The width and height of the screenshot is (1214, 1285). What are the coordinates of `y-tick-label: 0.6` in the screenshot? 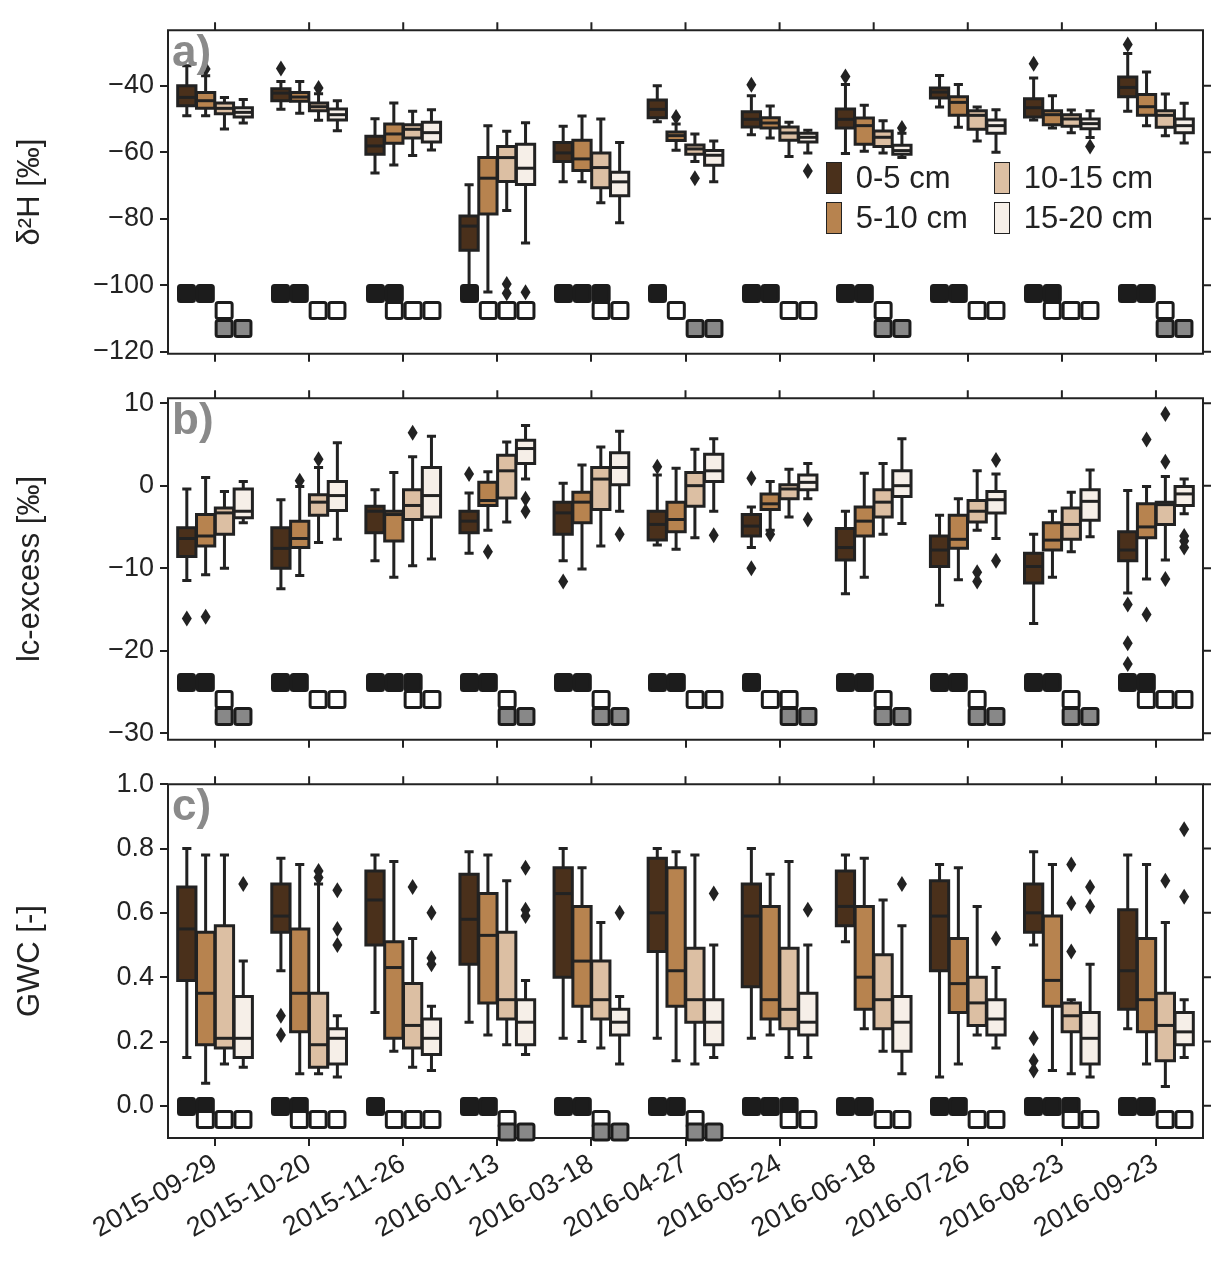 It's located at (135, 911).